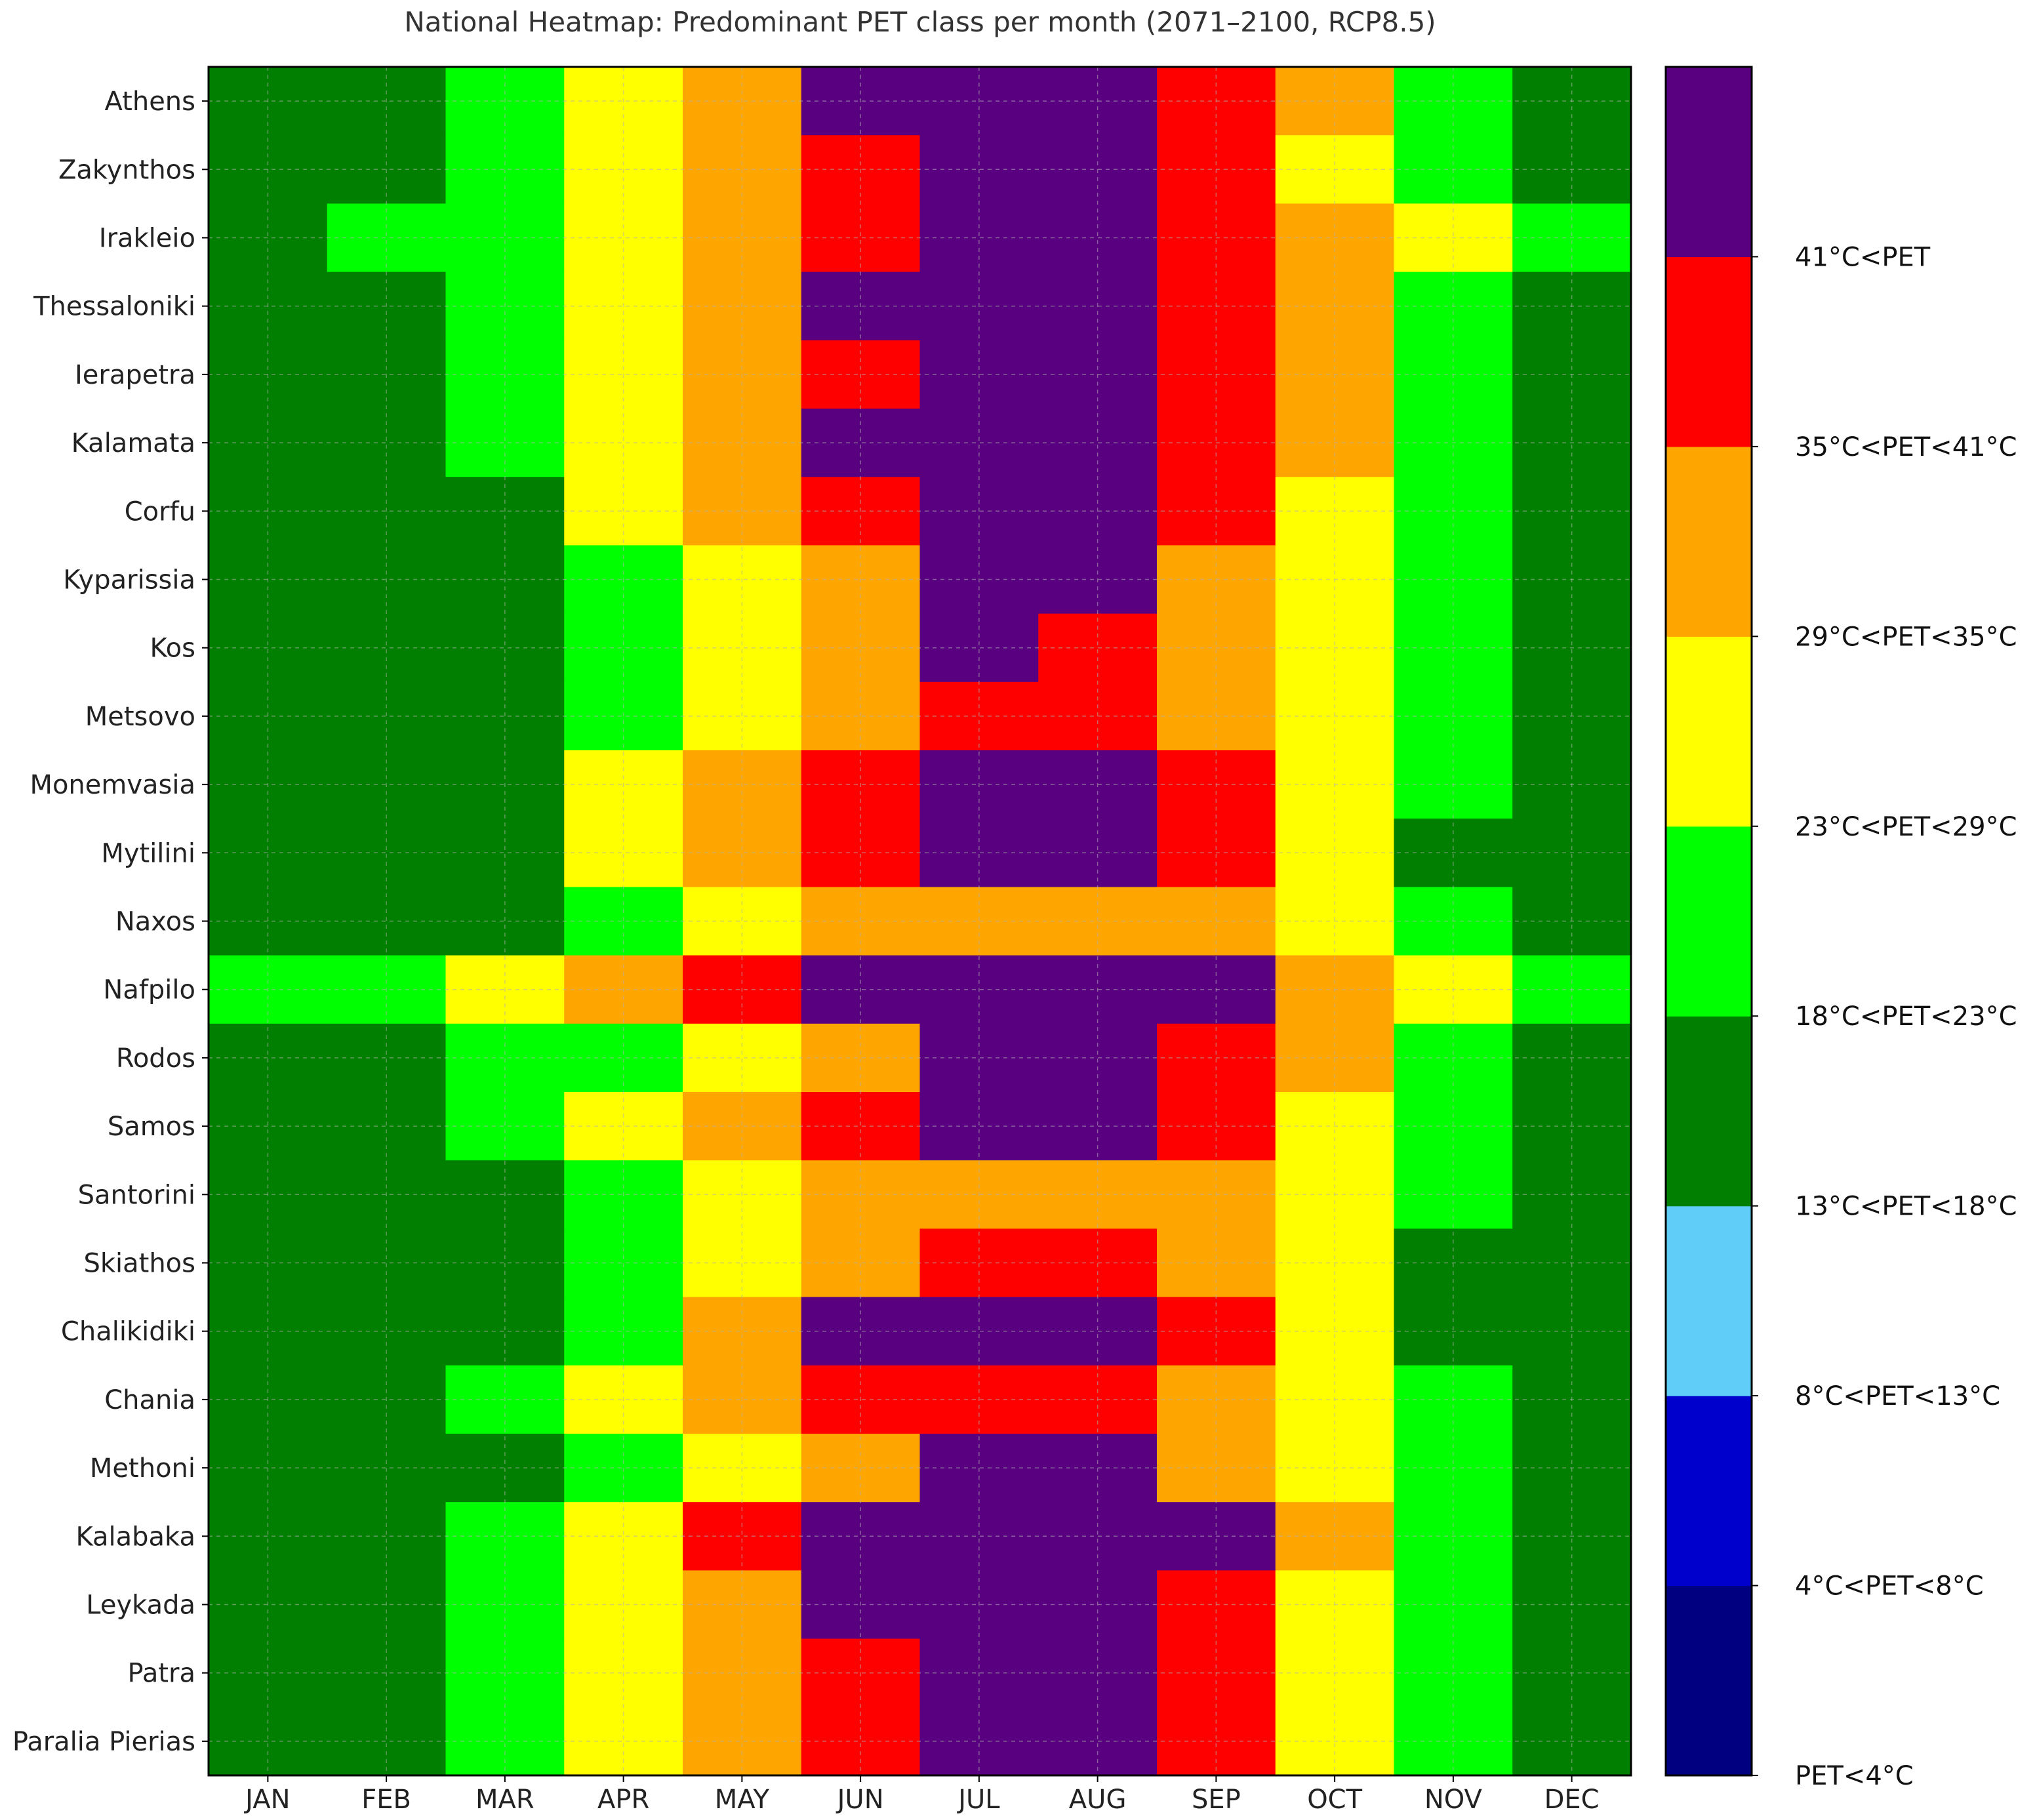 The image size is (2035, 1820). What do you see at coordinates (133, 443) in the screenshot?
I see `y-tick-label: Kalamata` at bounding box center [133, 443].